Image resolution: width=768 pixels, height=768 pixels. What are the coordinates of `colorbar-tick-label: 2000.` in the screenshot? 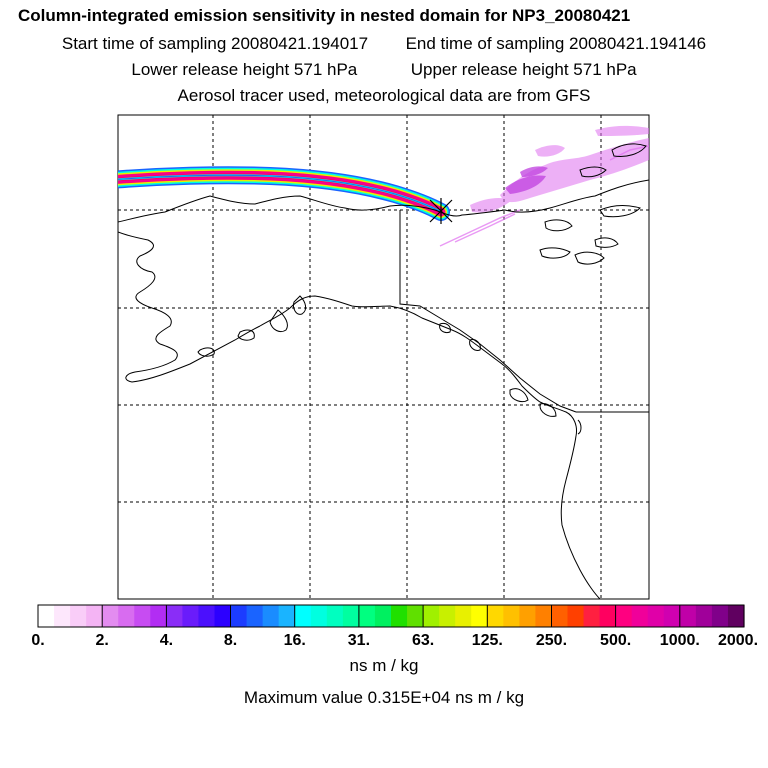 It's located at (738, 640).